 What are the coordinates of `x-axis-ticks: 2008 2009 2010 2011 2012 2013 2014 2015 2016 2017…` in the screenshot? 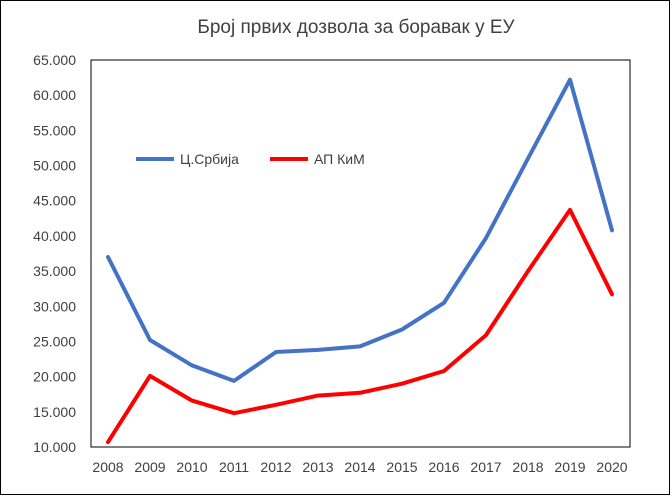 It's located at (359, 467).